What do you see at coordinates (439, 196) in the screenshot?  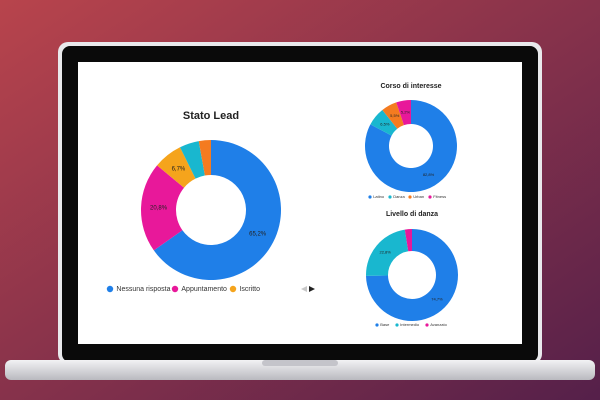 I see `legend-label: Fitness` at bounding box center [439, 196].